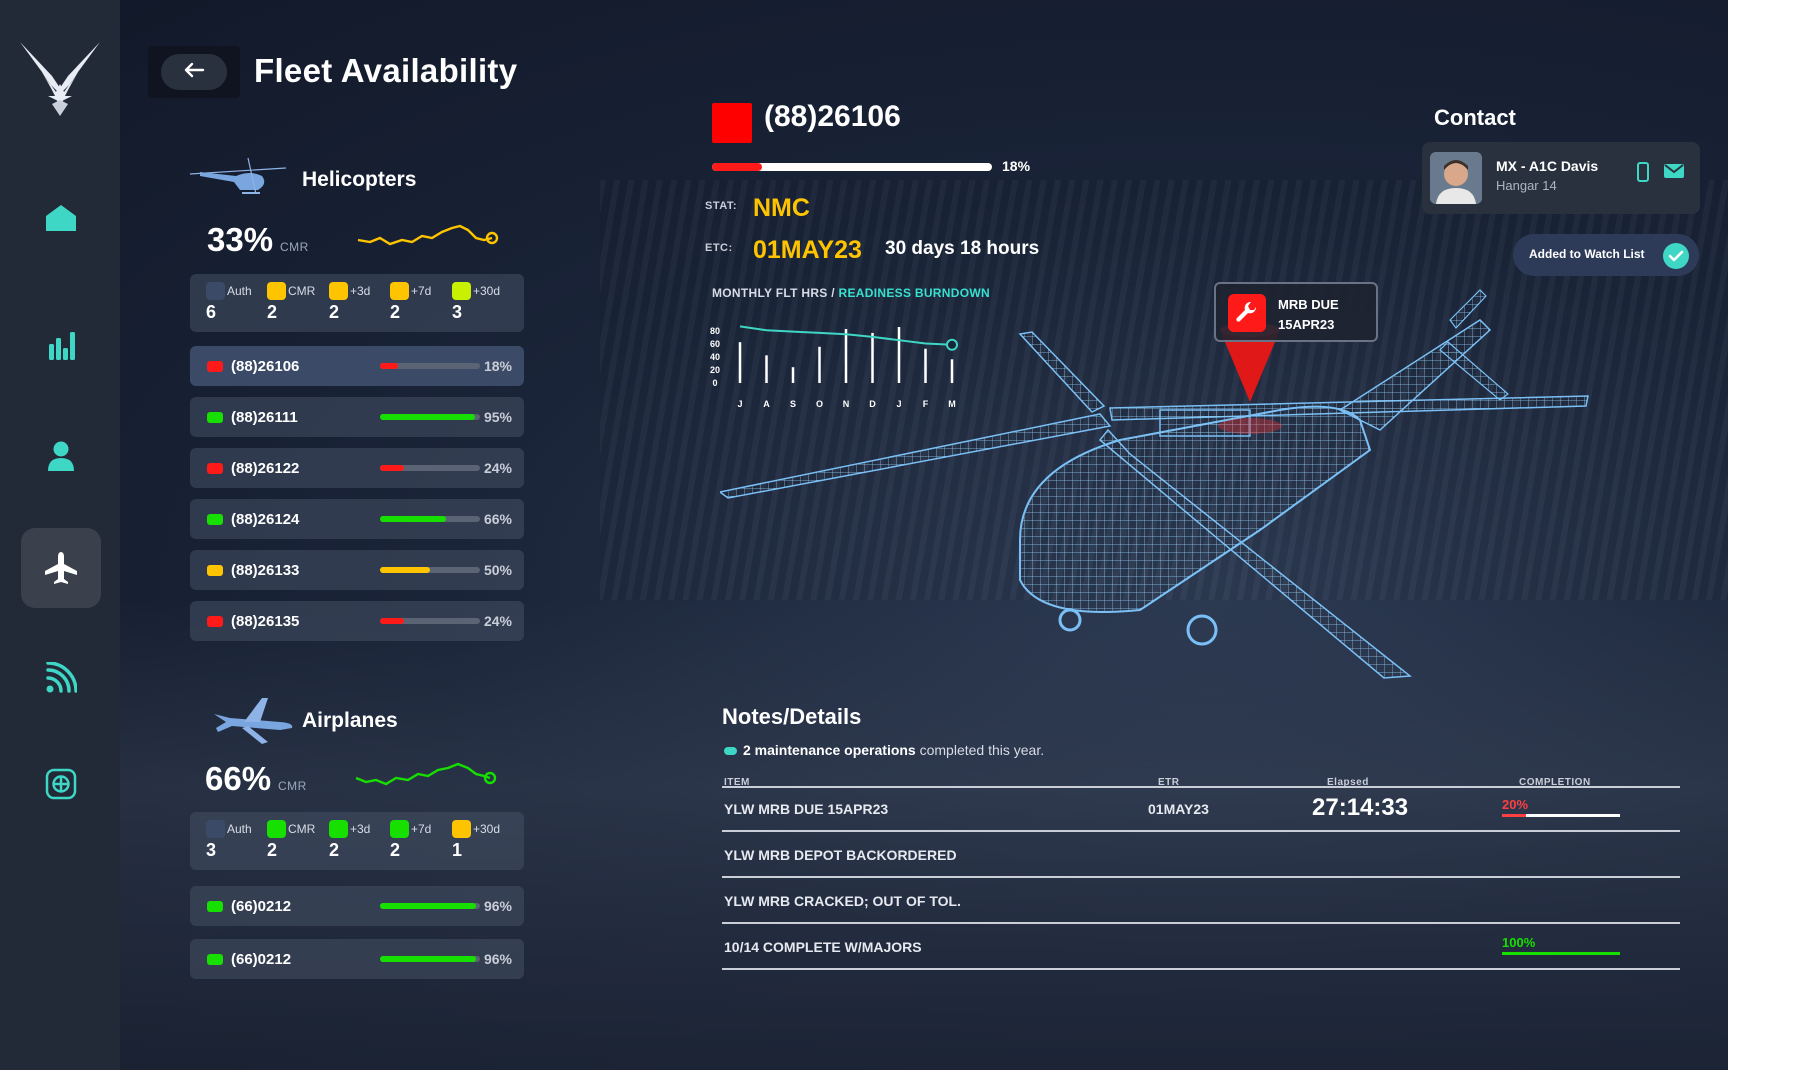 Image resolution: width=1808 pixels, height=1070 pixels. What do you see at coordinates (1643, 174) in the screenshot?
I see `phone-icon` at bounding box center [1643, 174].